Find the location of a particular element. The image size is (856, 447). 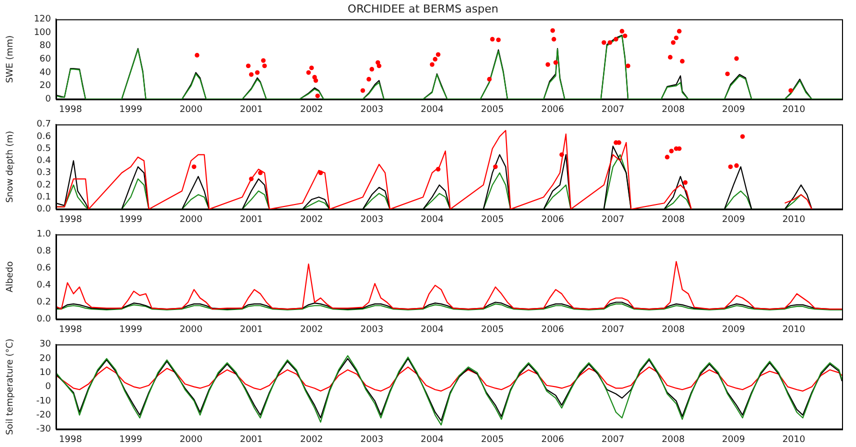

y-tick-label: 0.6 is located at coordinates (44, 269).